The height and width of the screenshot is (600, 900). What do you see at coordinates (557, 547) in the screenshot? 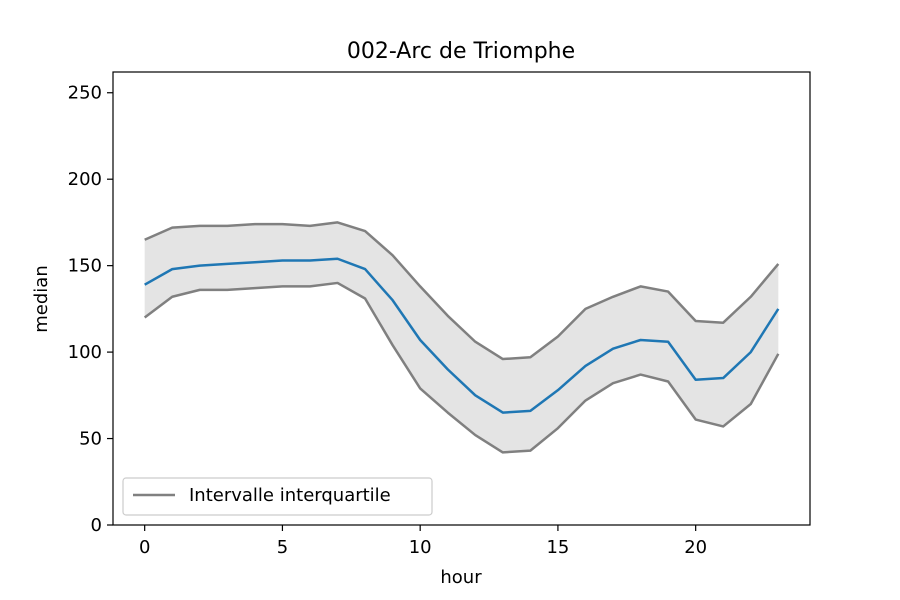
I see `x-tick-label: 15` at bounding box center [557, 547].